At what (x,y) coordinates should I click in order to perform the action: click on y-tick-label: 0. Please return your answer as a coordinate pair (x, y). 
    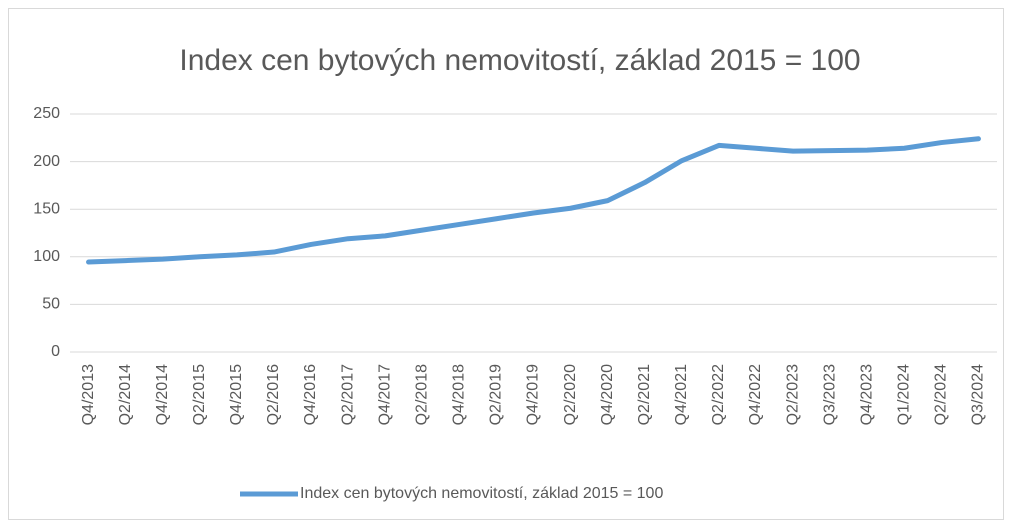
    Looking at the image, I should click on (55, 351).